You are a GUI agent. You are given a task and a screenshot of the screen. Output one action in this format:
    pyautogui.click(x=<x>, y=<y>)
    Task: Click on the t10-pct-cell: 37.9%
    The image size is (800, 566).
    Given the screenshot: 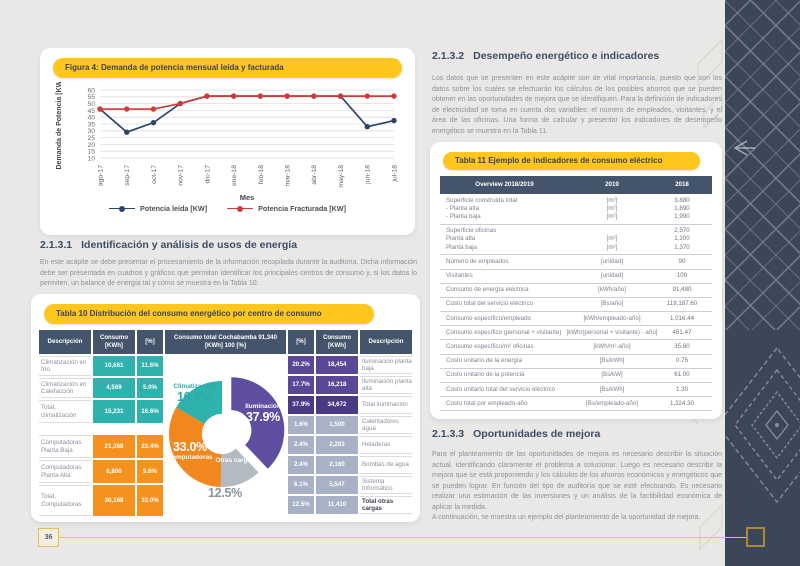 What is the action you would take?
    pyautogui.click(x=301, y=405)
    